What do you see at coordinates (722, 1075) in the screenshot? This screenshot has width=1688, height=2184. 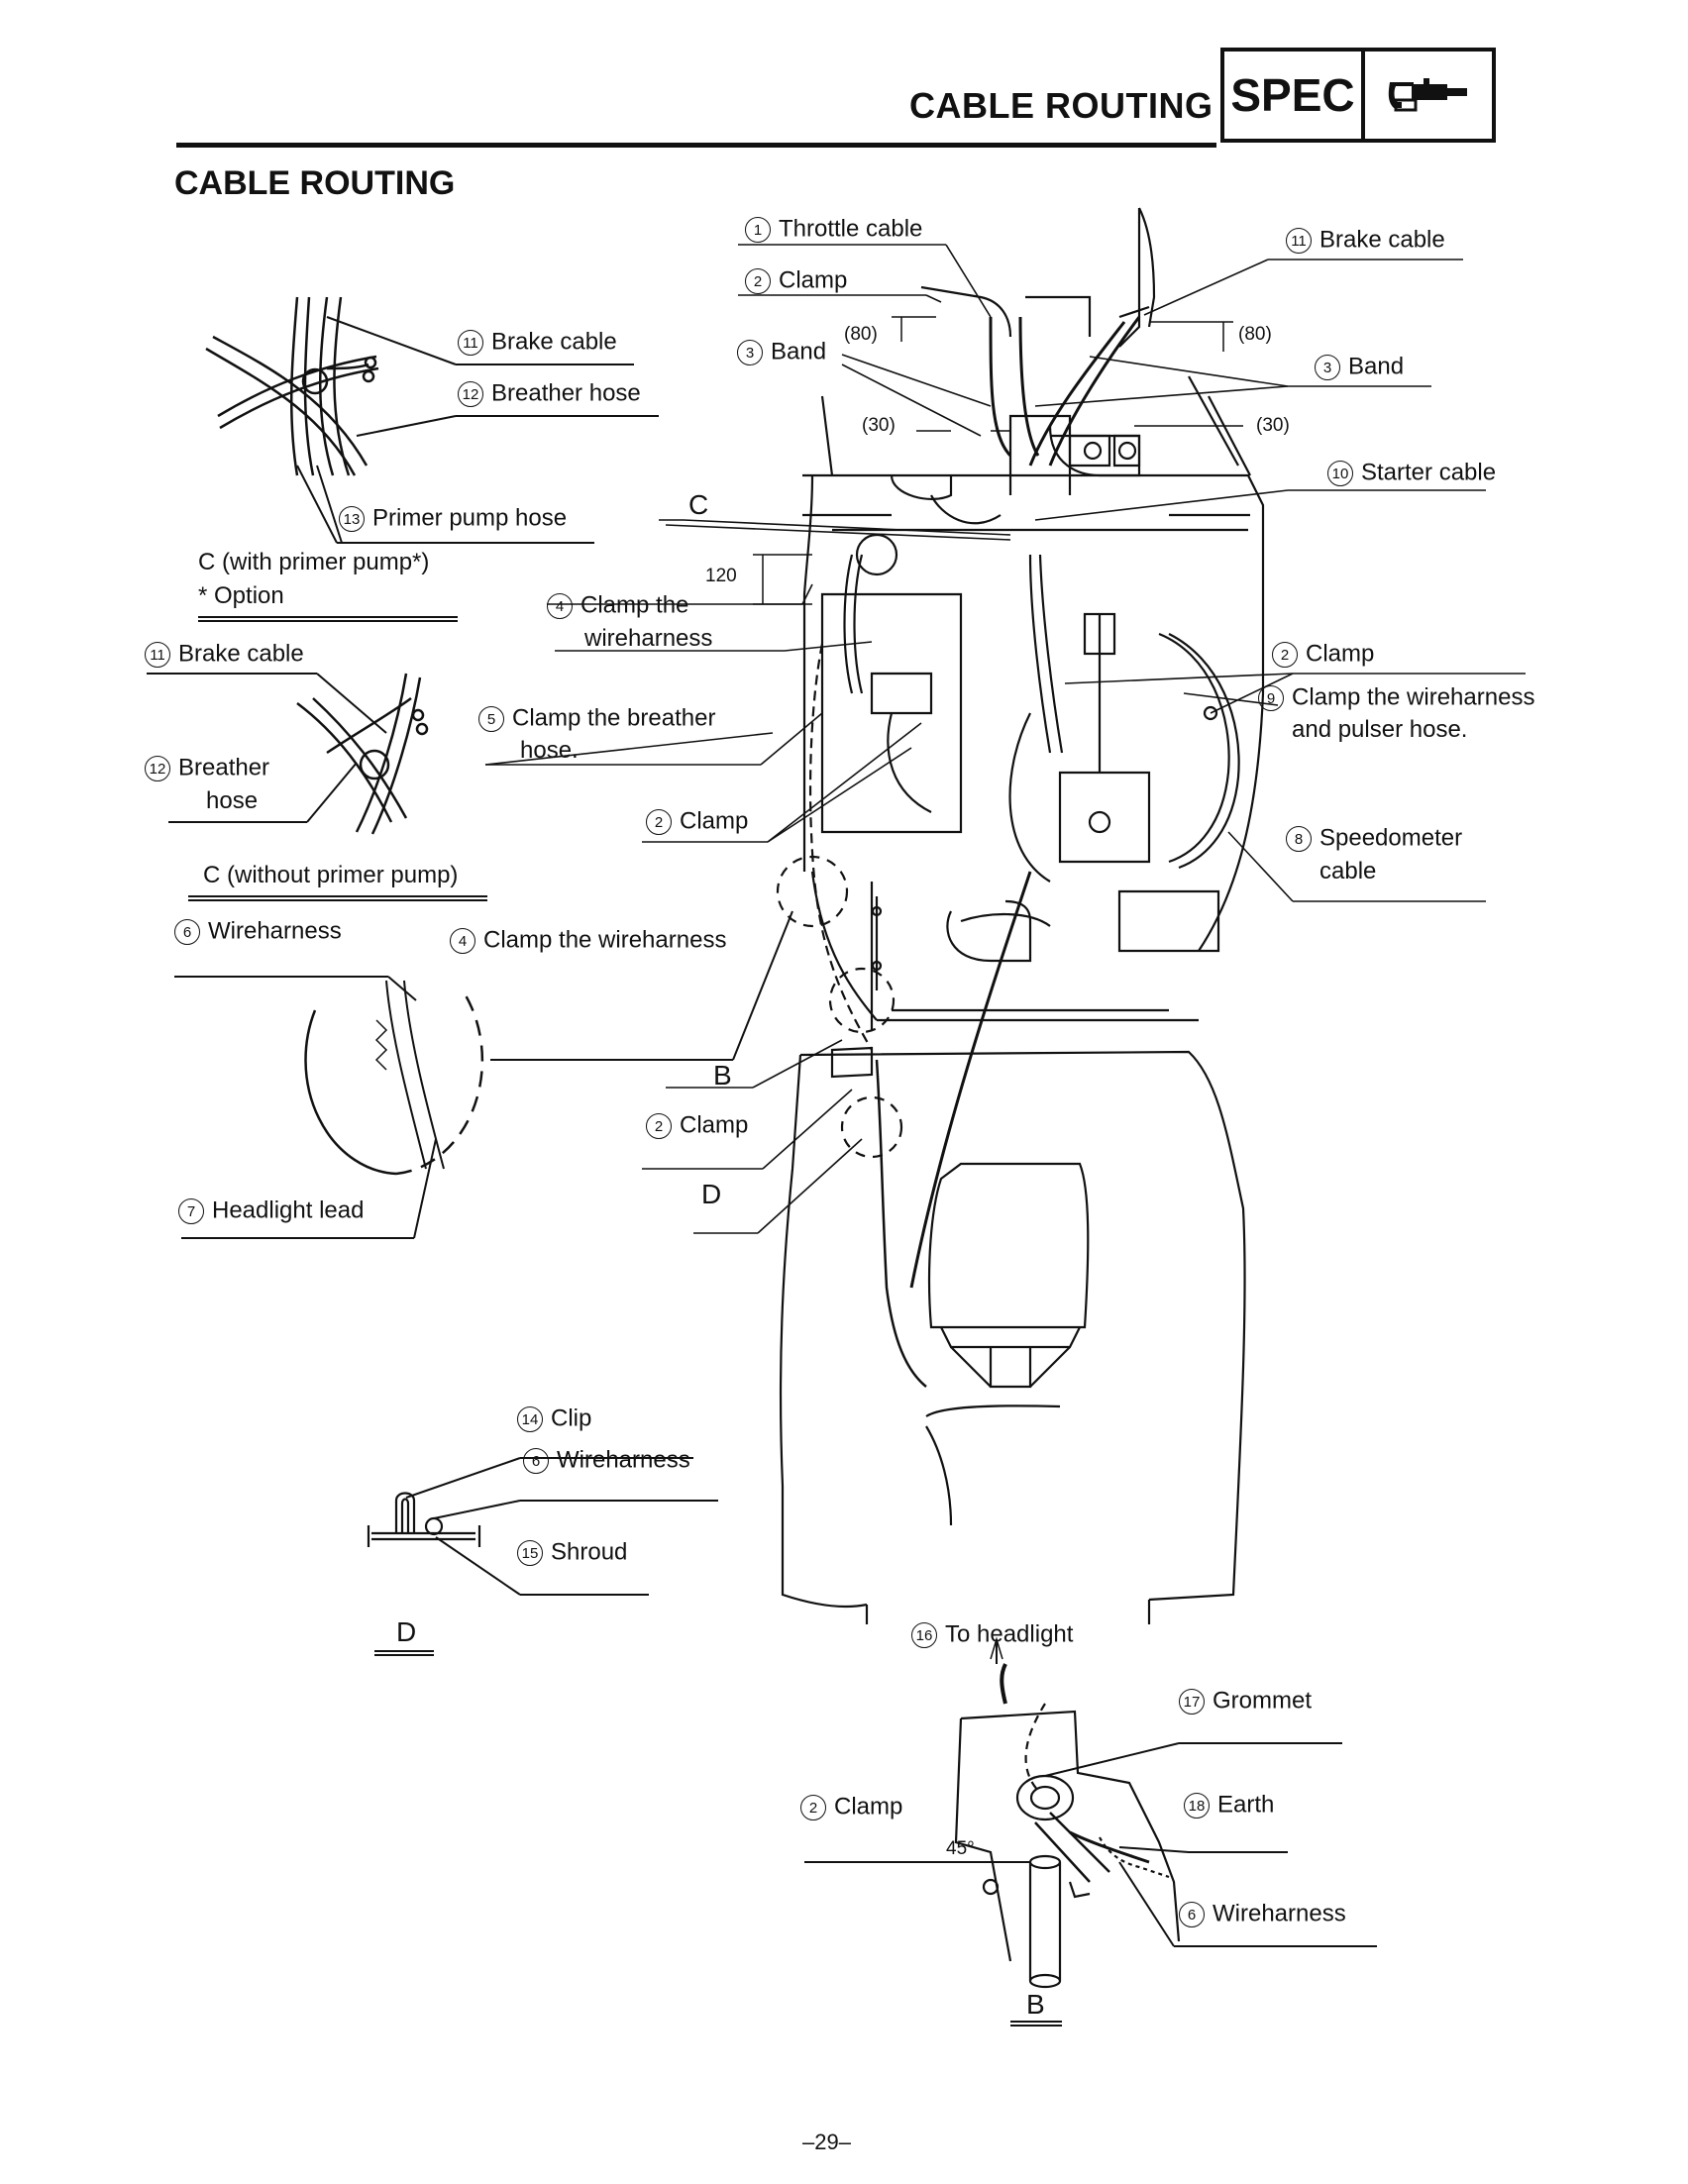 I see `callout-b: B` at bounding box center [722, 1075].